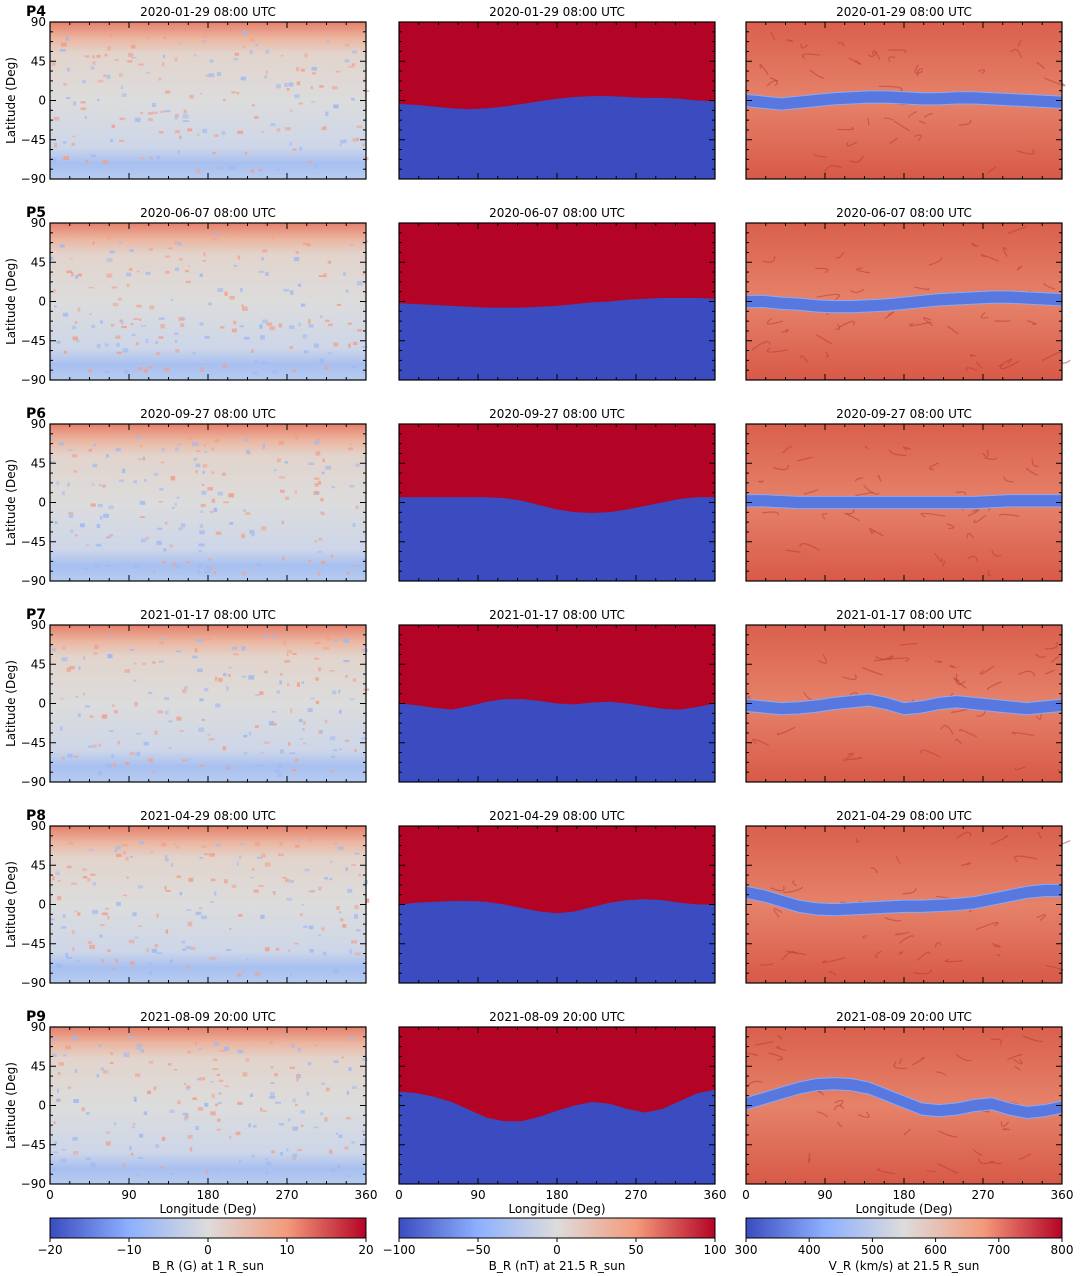  Describe the element at coordinates (557, 1250) in the screenshot. I see `colorbar-tick-label: 0` at that location.